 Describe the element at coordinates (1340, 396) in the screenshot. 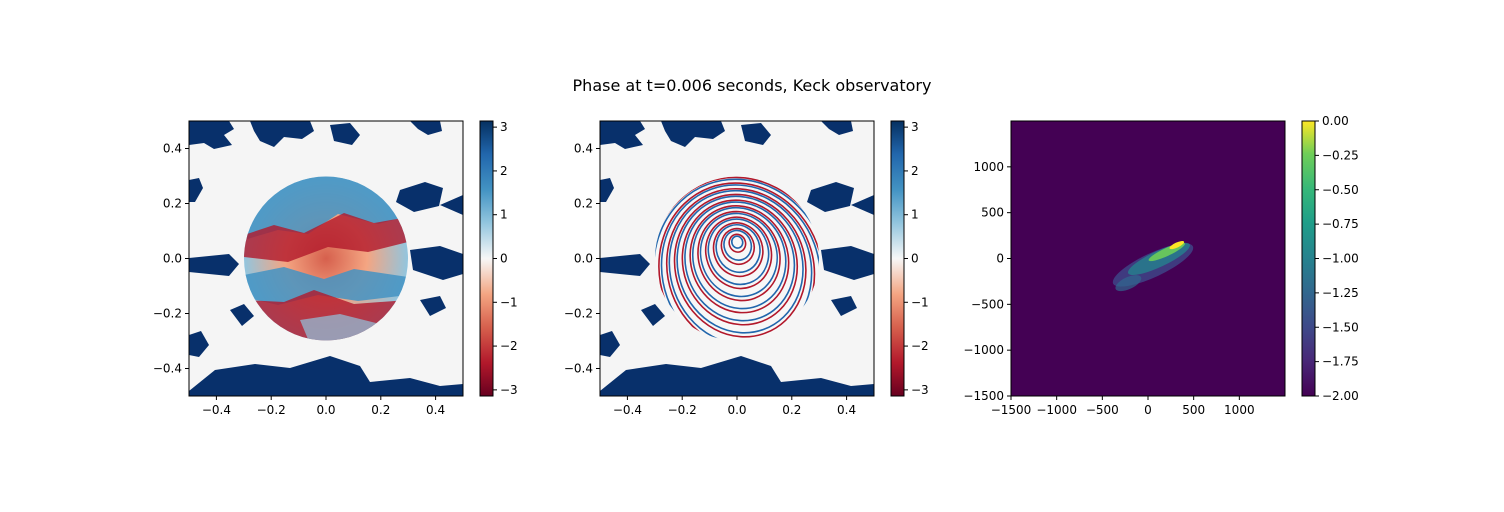

I see `colorbar-tick-label: −2.00` at that location.